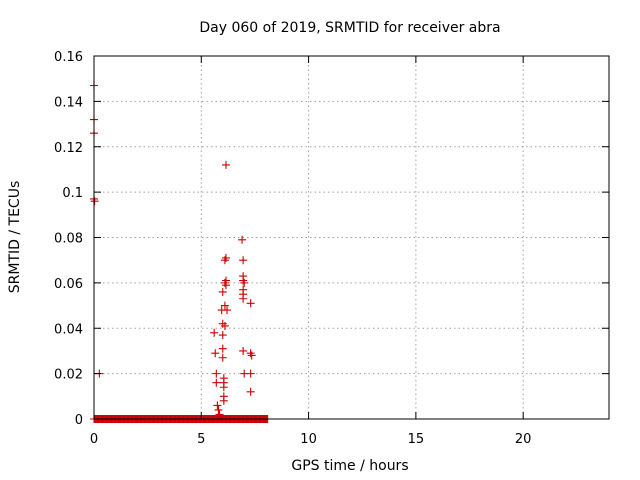 Image resolution: width=640 pixels, height=480 pixels. What do you see at coordinates (94, 439) in the screenshot?
I see `x-tick-label: 0` at bounding box center [94, 439].